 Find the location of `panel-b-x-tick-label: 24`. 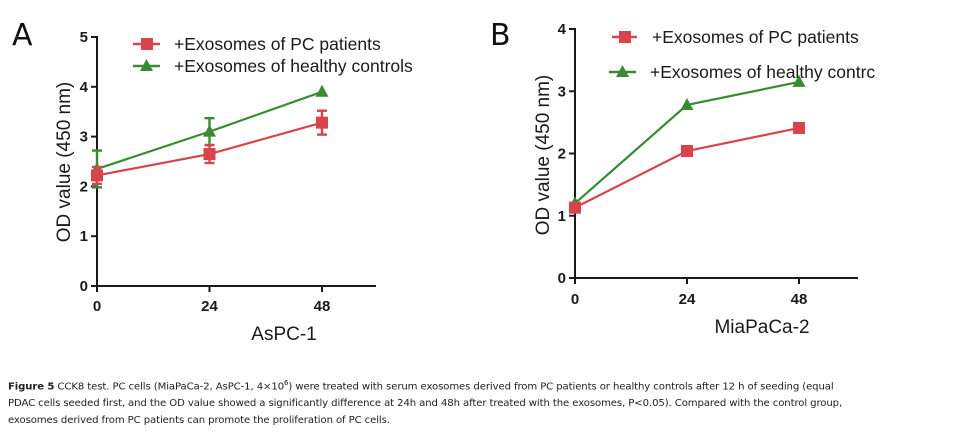

panel-b-x-tick-label: 24 is located at coordinates (687, 299).